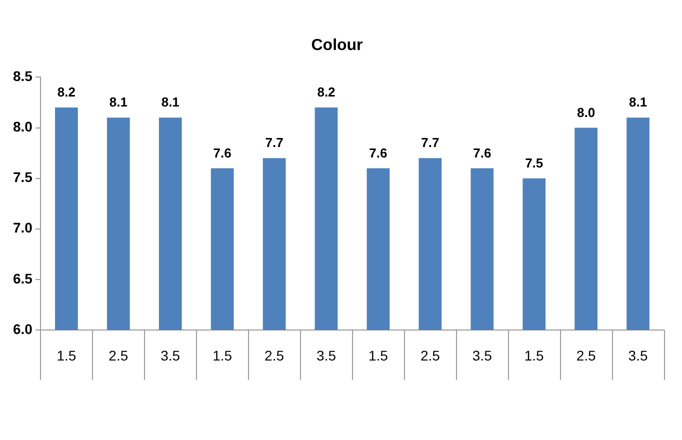 The width and height of the screenshot is (682, 440). I want to click on y-tick-label: 7.0, so click(22, 228).